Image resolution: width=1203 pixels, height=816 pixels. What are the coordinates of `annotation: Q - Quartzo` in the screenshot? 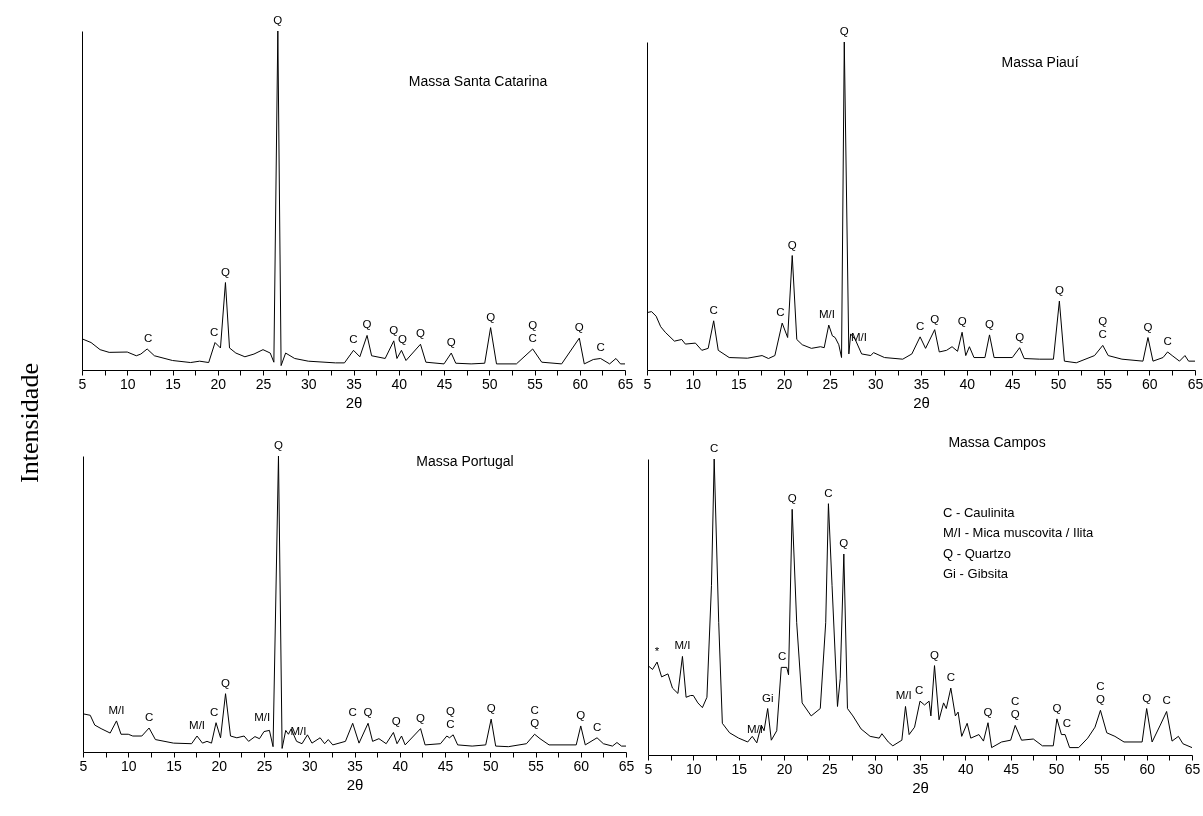 It's located at (977, 553).